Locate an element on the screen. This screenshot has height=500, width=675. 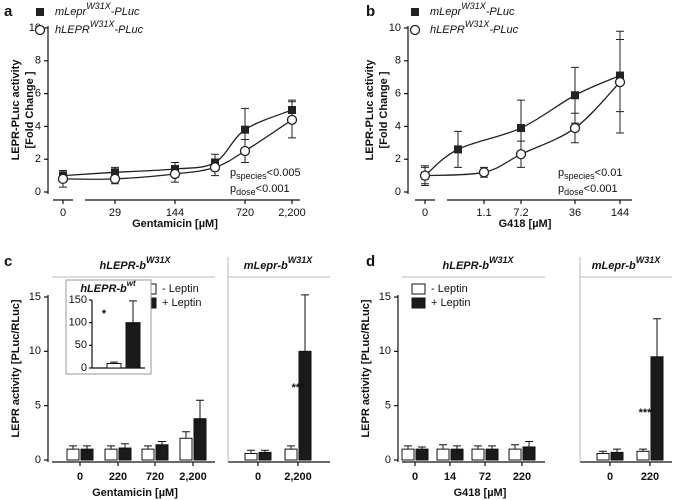
inset-y-tick-label: 50 is located at coordinates (81, 345).